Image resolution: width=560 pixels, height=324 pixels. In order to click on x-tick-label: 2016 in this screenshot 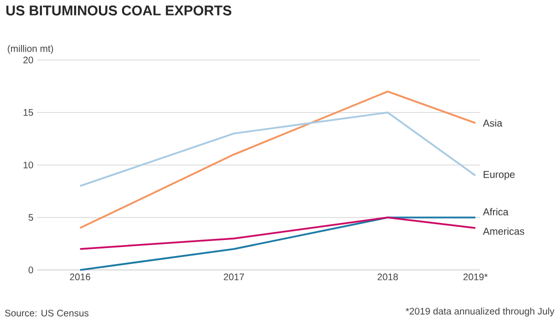, I will do `click(80, 277)`.